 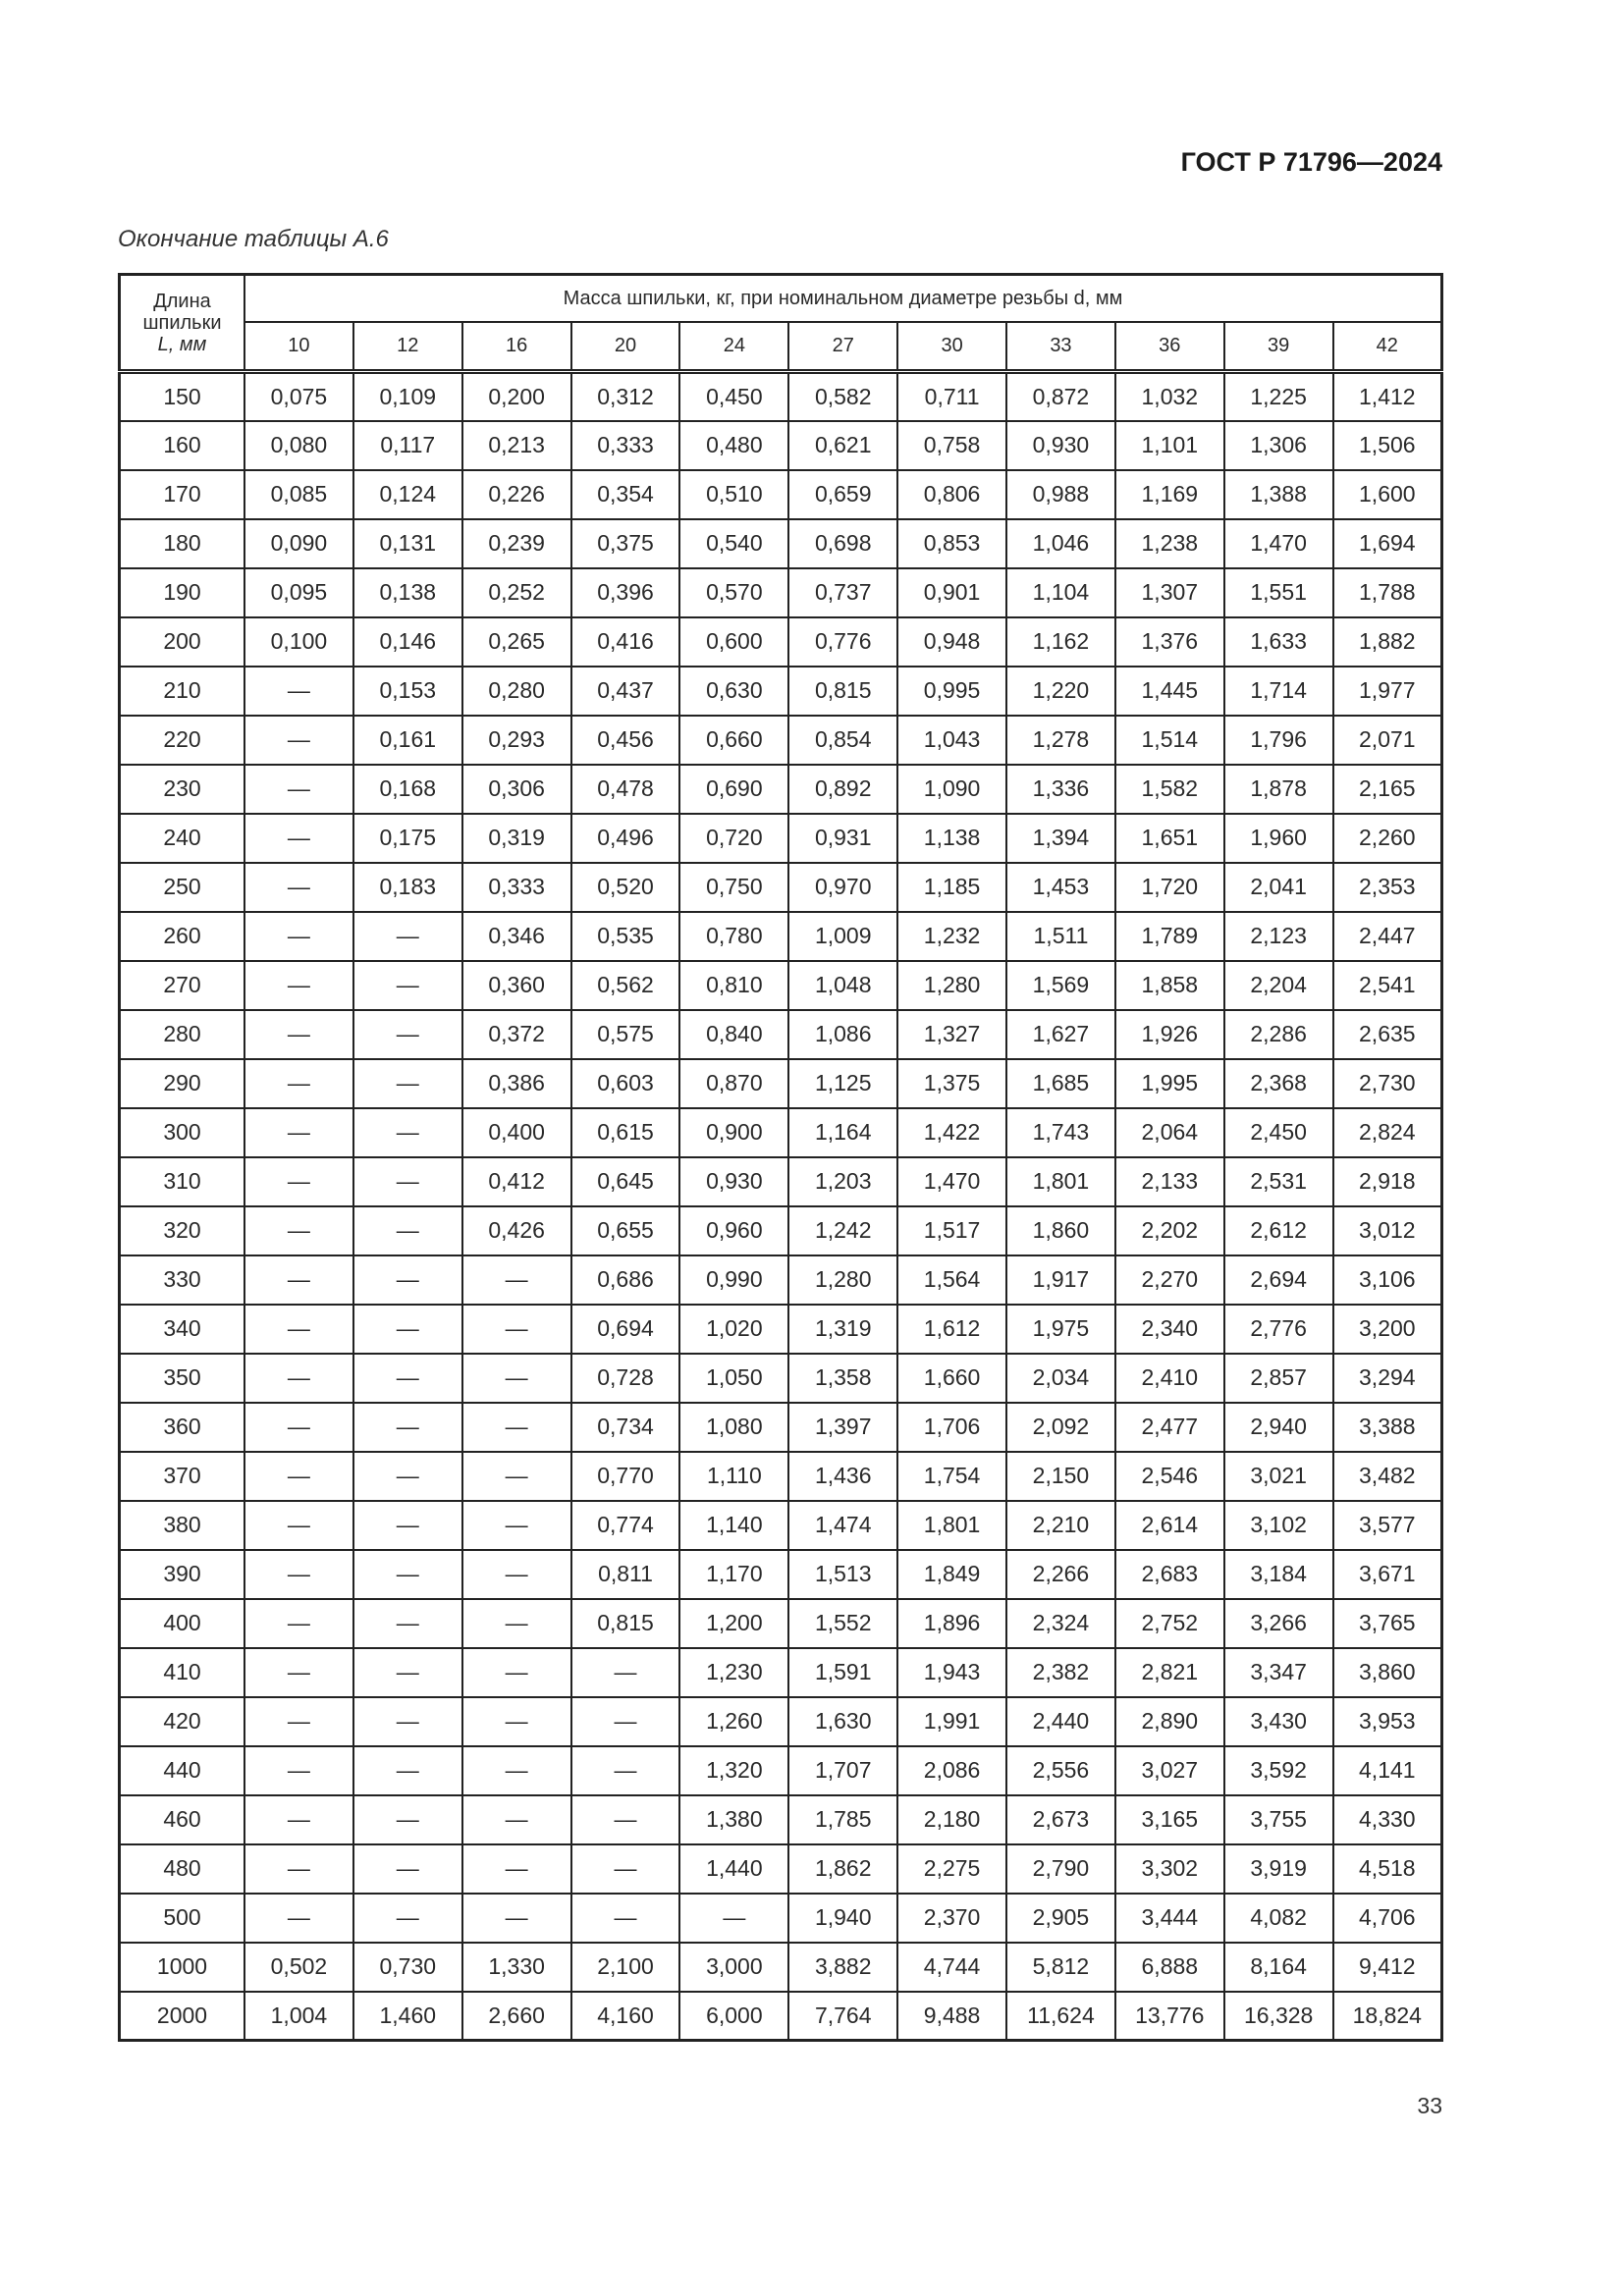 I want to click on mass-cell: 0,265, so click(x=516, y=641).